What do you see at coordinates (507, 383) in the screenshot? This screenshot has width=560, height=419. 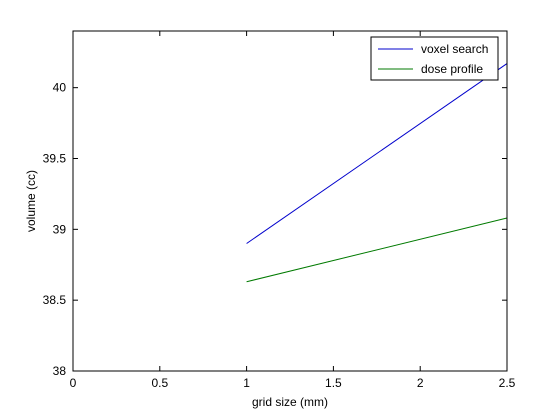 I see `x-tick-label: 2.5` at bounding box center [507, 383].